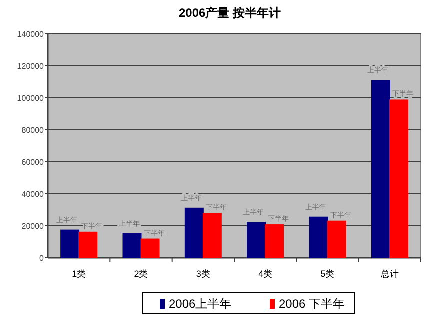 The height and width of the screenshot is (329, 448). What do you see at coordinates (230, 13) in the screenshot?
I see `chart-title: 2006产量 按半年计` at bounding box center [230, 13].